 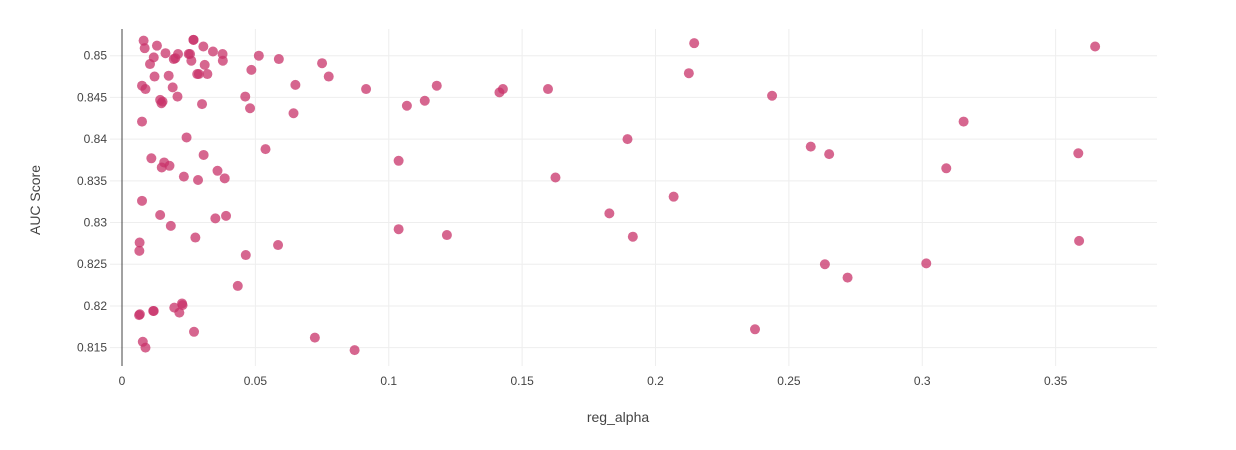 I want to click on y-tick-label: 0.835, so click(x=92, y=181).